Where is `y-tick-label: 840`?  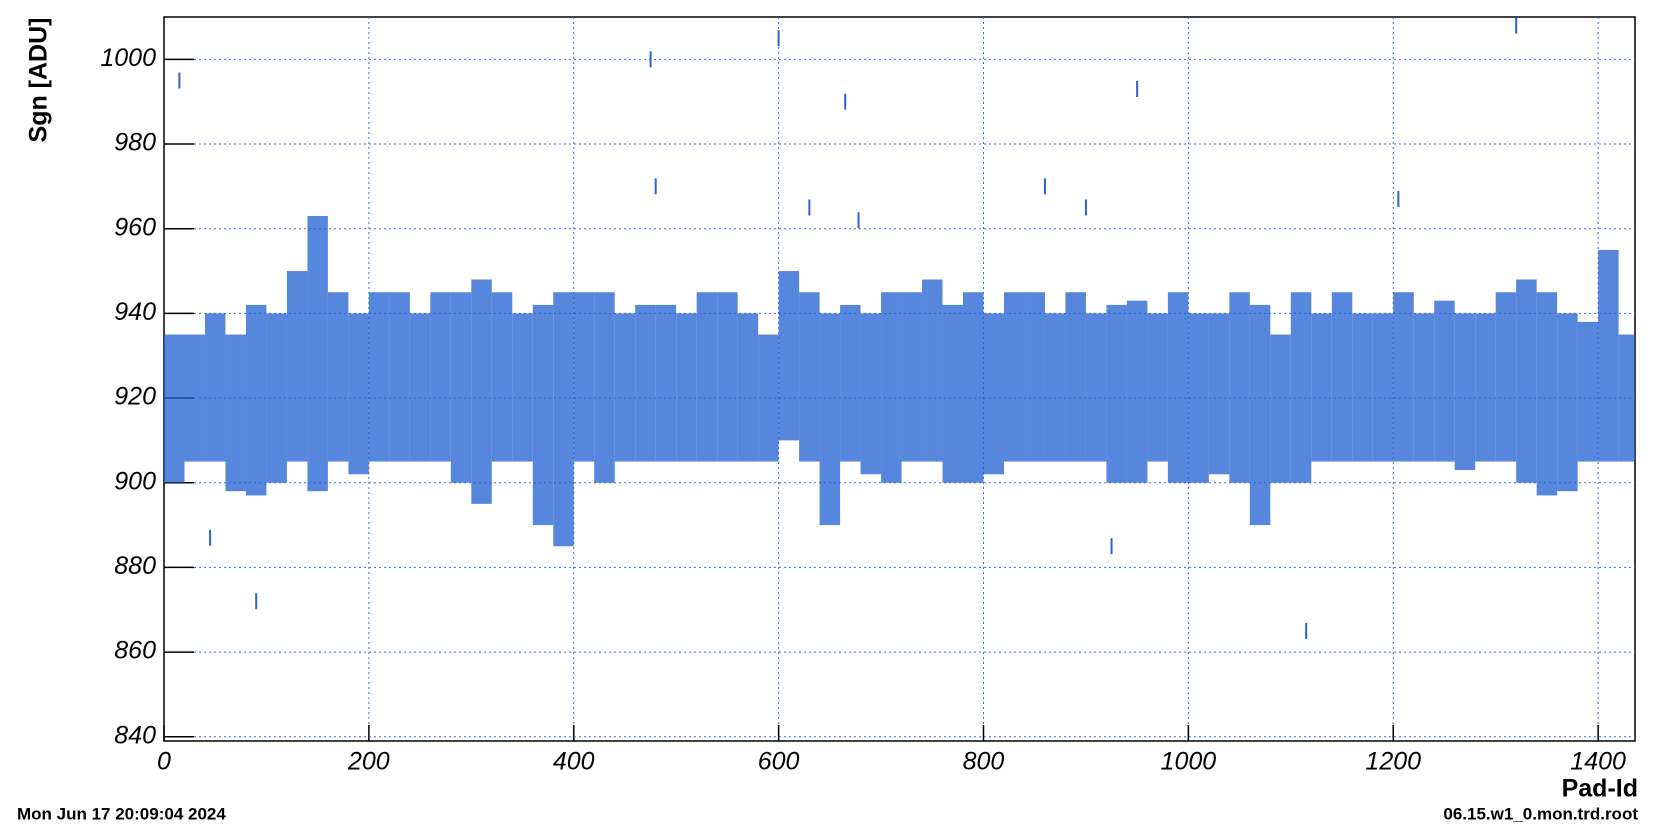 y-tick-label: 840 is located at coordinates (135, 735).